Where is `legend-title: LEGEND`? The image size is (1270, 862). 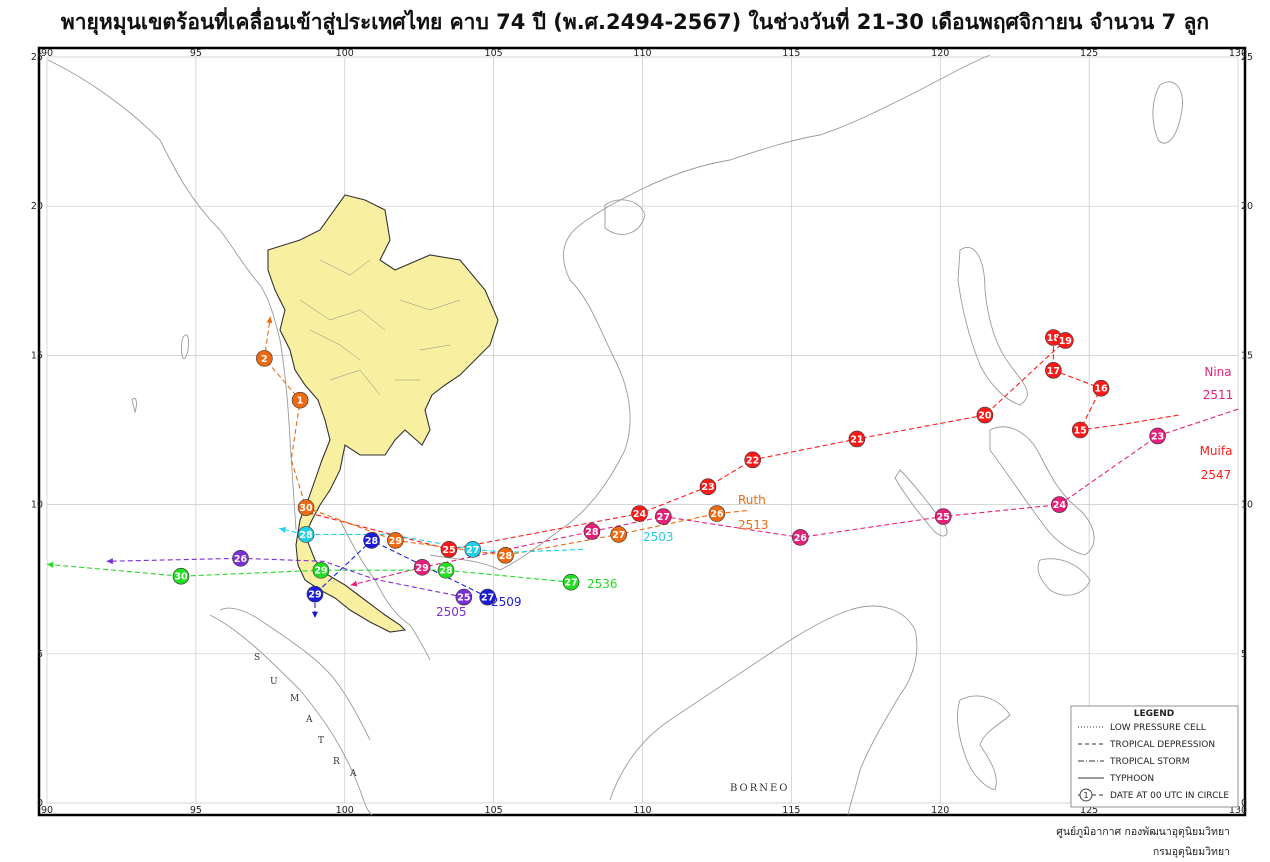
legend-title: LEGEND is located at coordinates (1154, 714).